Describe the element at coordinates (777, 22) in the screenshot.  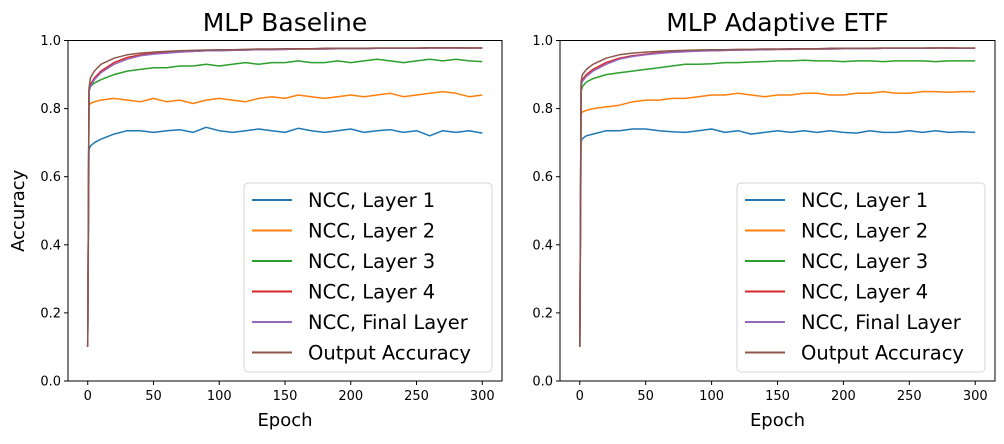
I see `chart-title: MLP Adaptive ETF` at that location.